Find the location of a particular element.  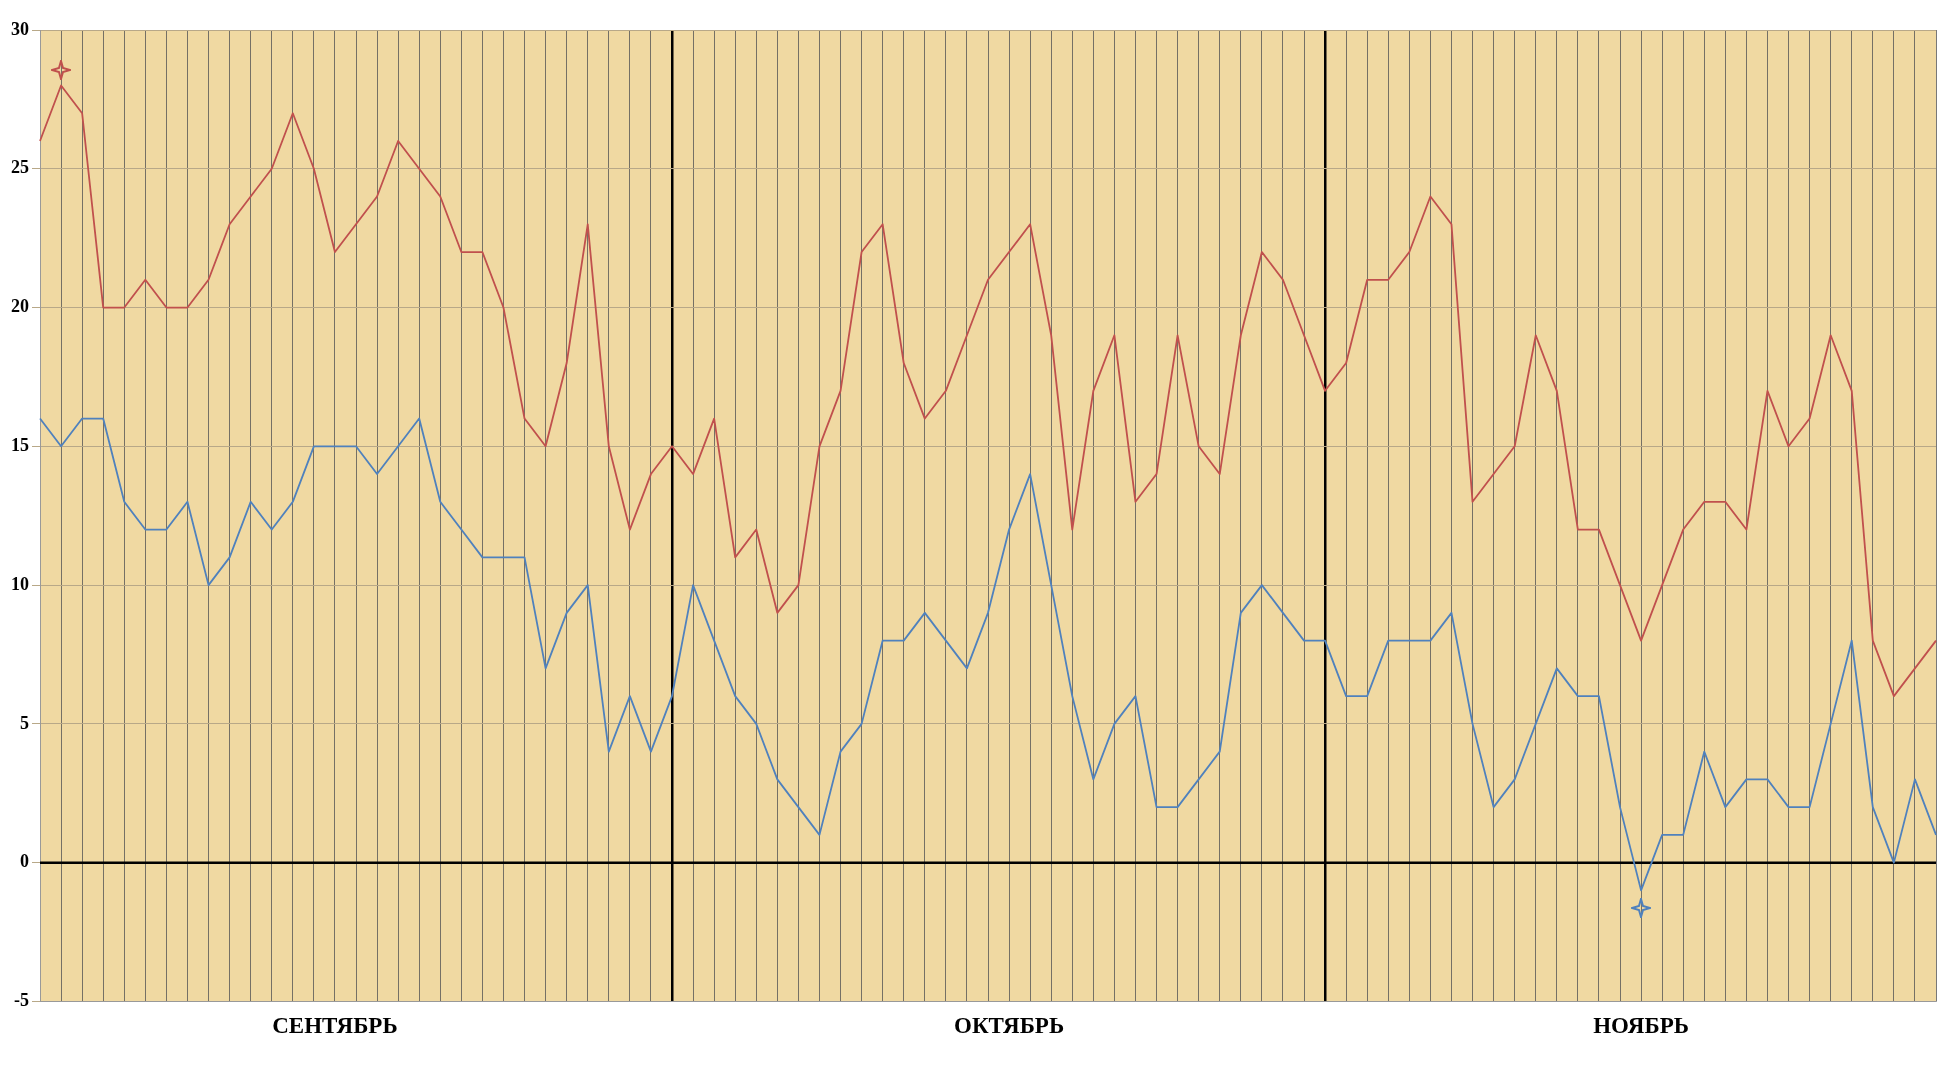

y-tick-label: 0 is located at coordinates (24, 861).